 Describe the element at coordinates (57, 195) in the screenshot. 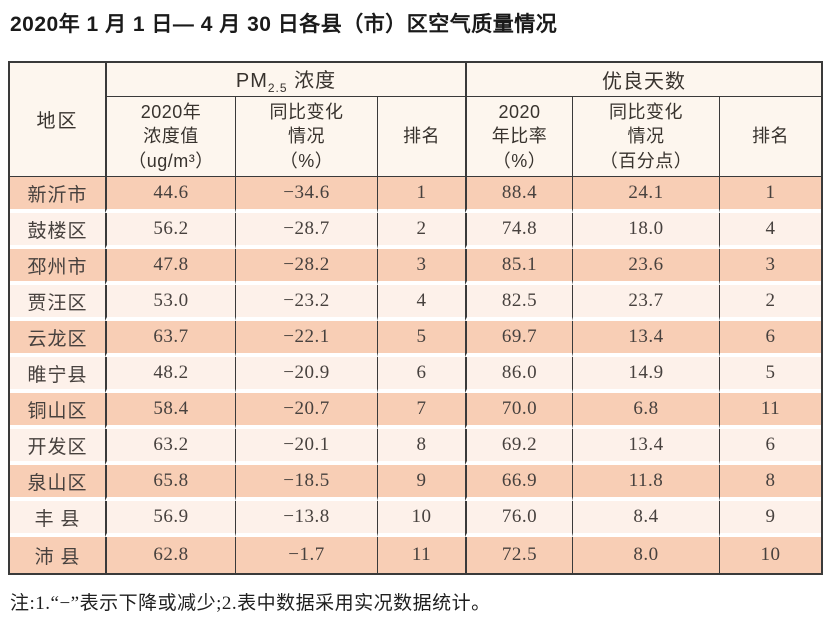

I see `region-cell: 新沂市` at that location.